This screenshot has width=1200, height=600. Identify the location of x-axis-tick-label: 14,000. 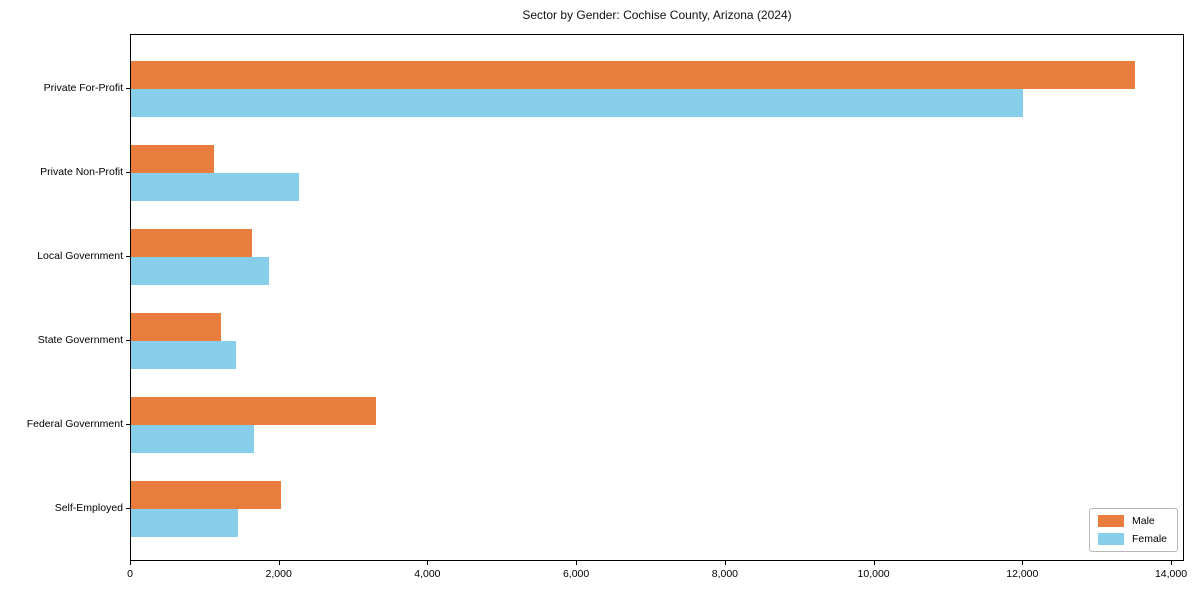
(1171, 574).